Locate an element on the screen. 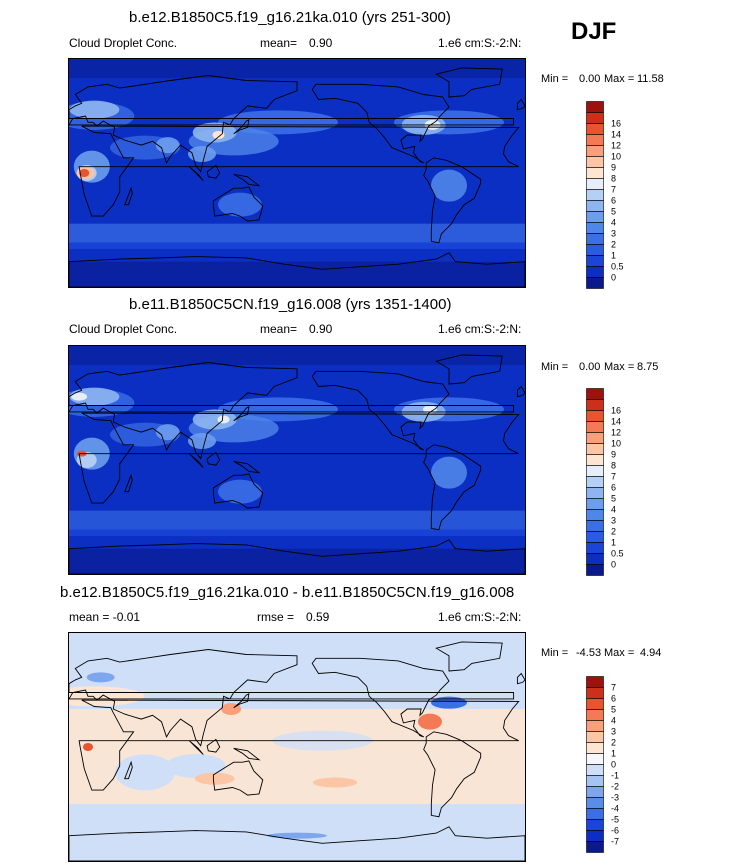  colorbar-tick-label: 3 is located at coordinates (613, 521).